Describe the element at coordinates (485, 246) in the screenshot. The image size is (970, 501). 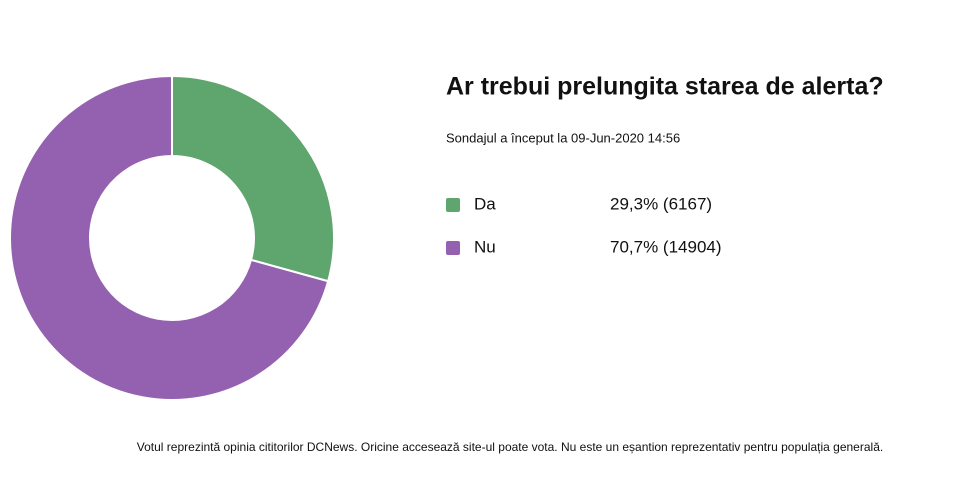
I see `legend-label: Nu` at that location.